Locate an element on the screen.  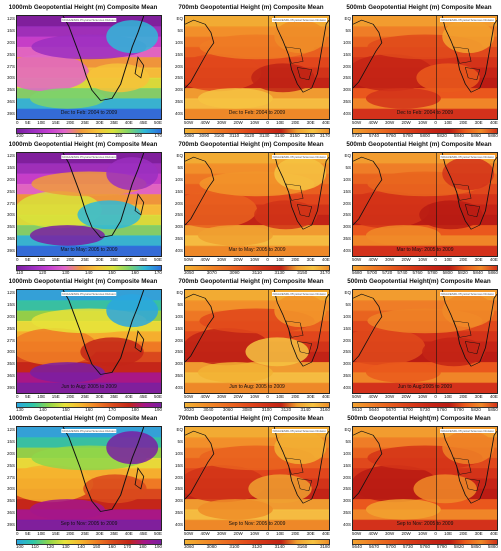
colorbar-tick: 150 is located at coordinates (66, 409).